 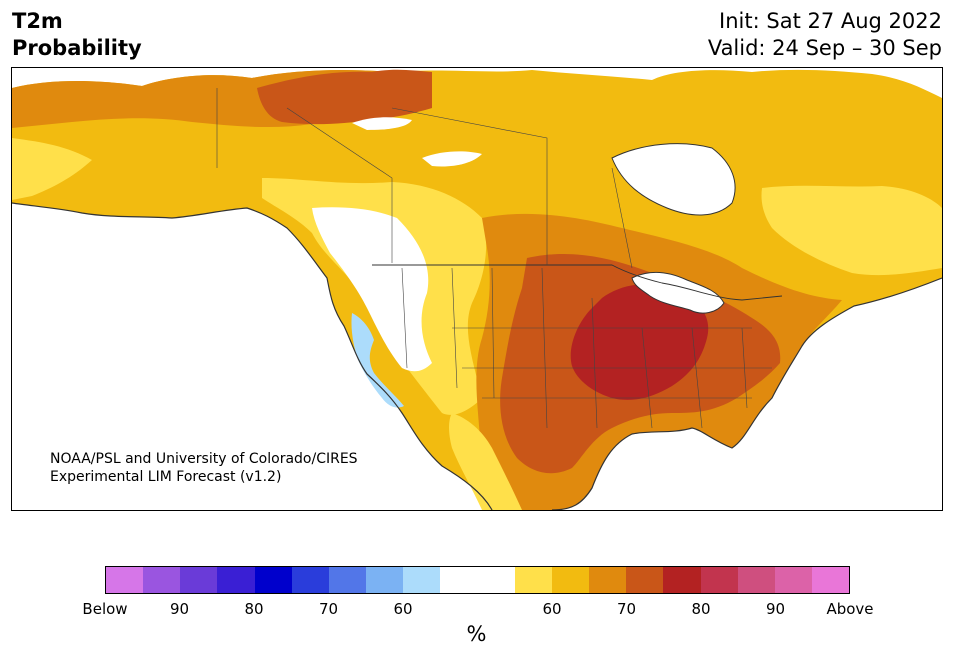 I want to click on colorbar-unit: %, so click(x=476, y=634).